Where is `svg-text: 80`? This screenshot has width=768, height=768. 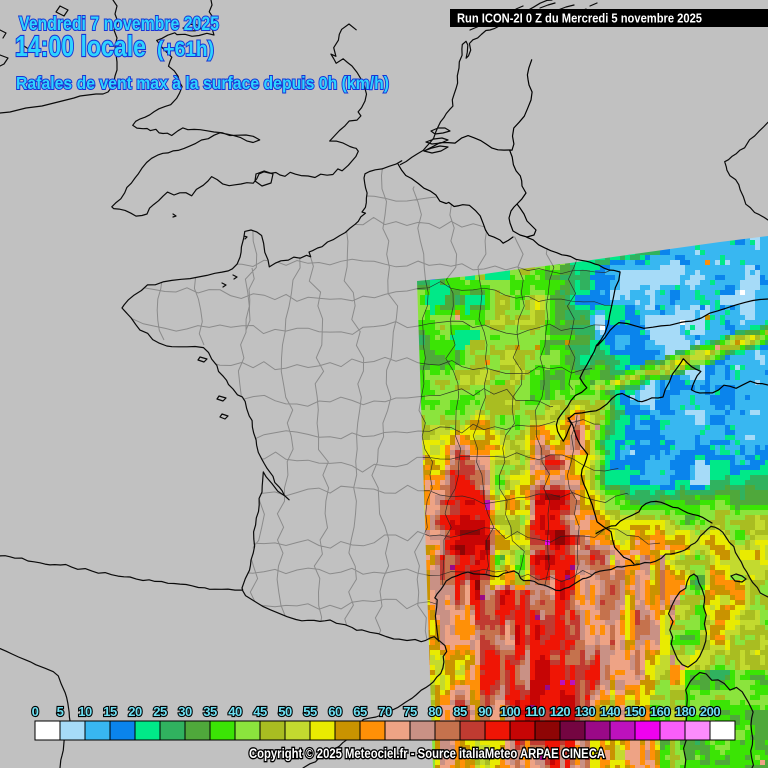
svg-text: 80 is located at coordinates (435, 711).